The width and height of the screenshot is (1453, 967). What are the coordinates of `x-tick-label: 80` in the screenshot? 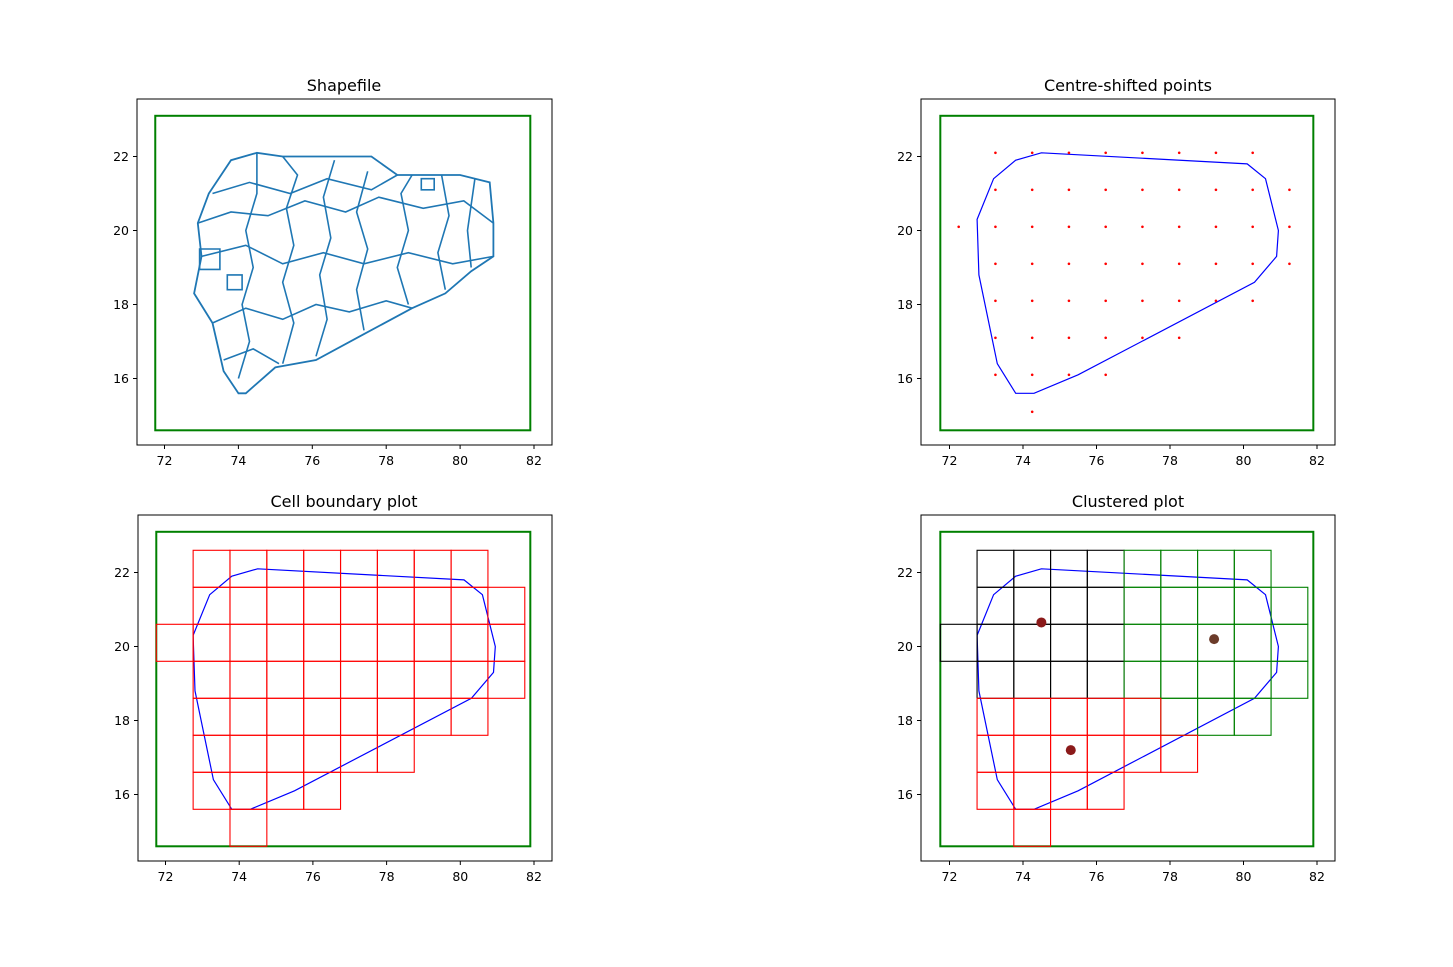 It's located at (460, 460).